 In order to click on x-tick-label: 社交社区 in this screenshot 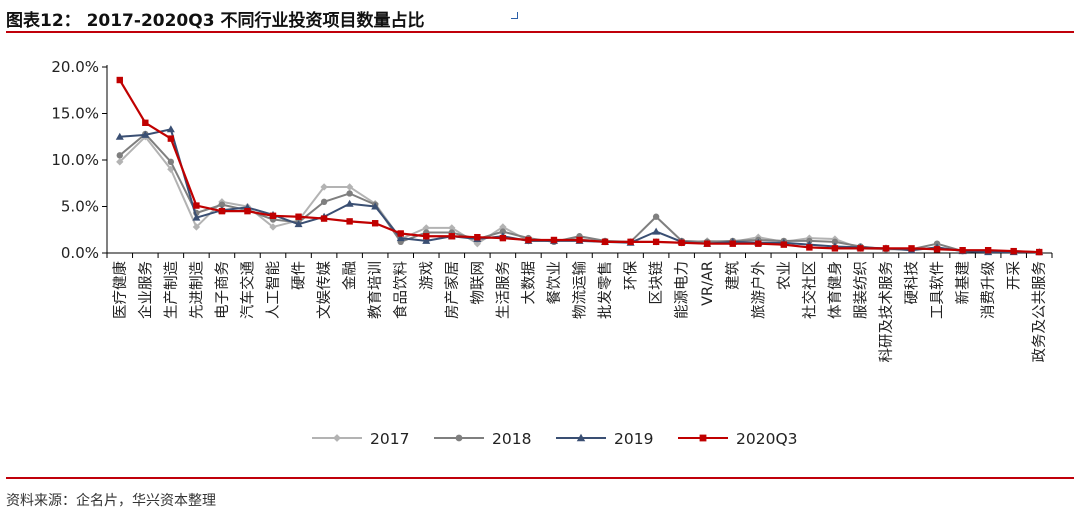, I will do `click(809, 290)`.